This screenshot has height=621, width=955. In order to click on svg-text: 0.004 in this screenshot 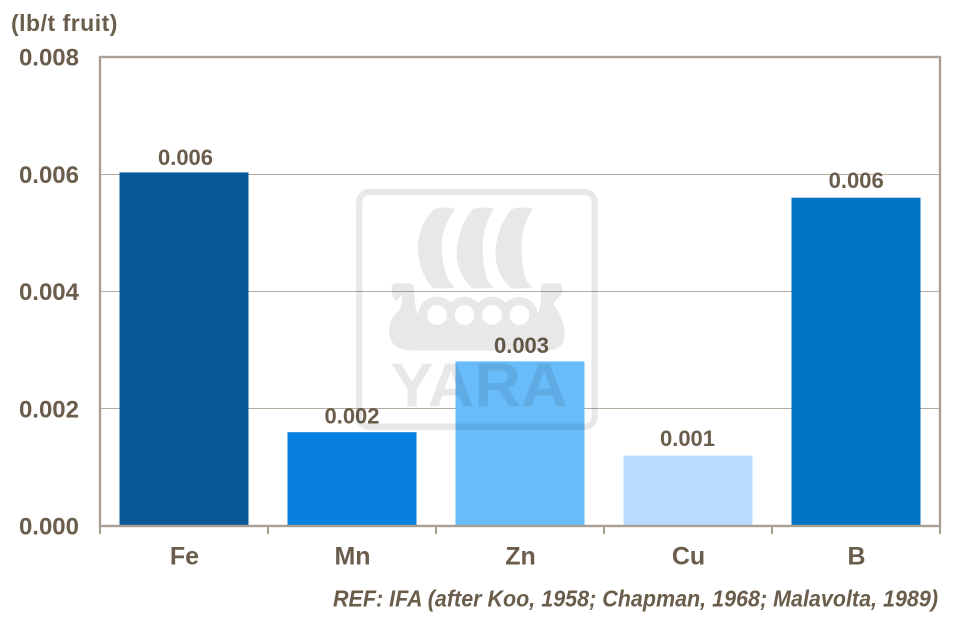, I will do `click(49, 292)`.